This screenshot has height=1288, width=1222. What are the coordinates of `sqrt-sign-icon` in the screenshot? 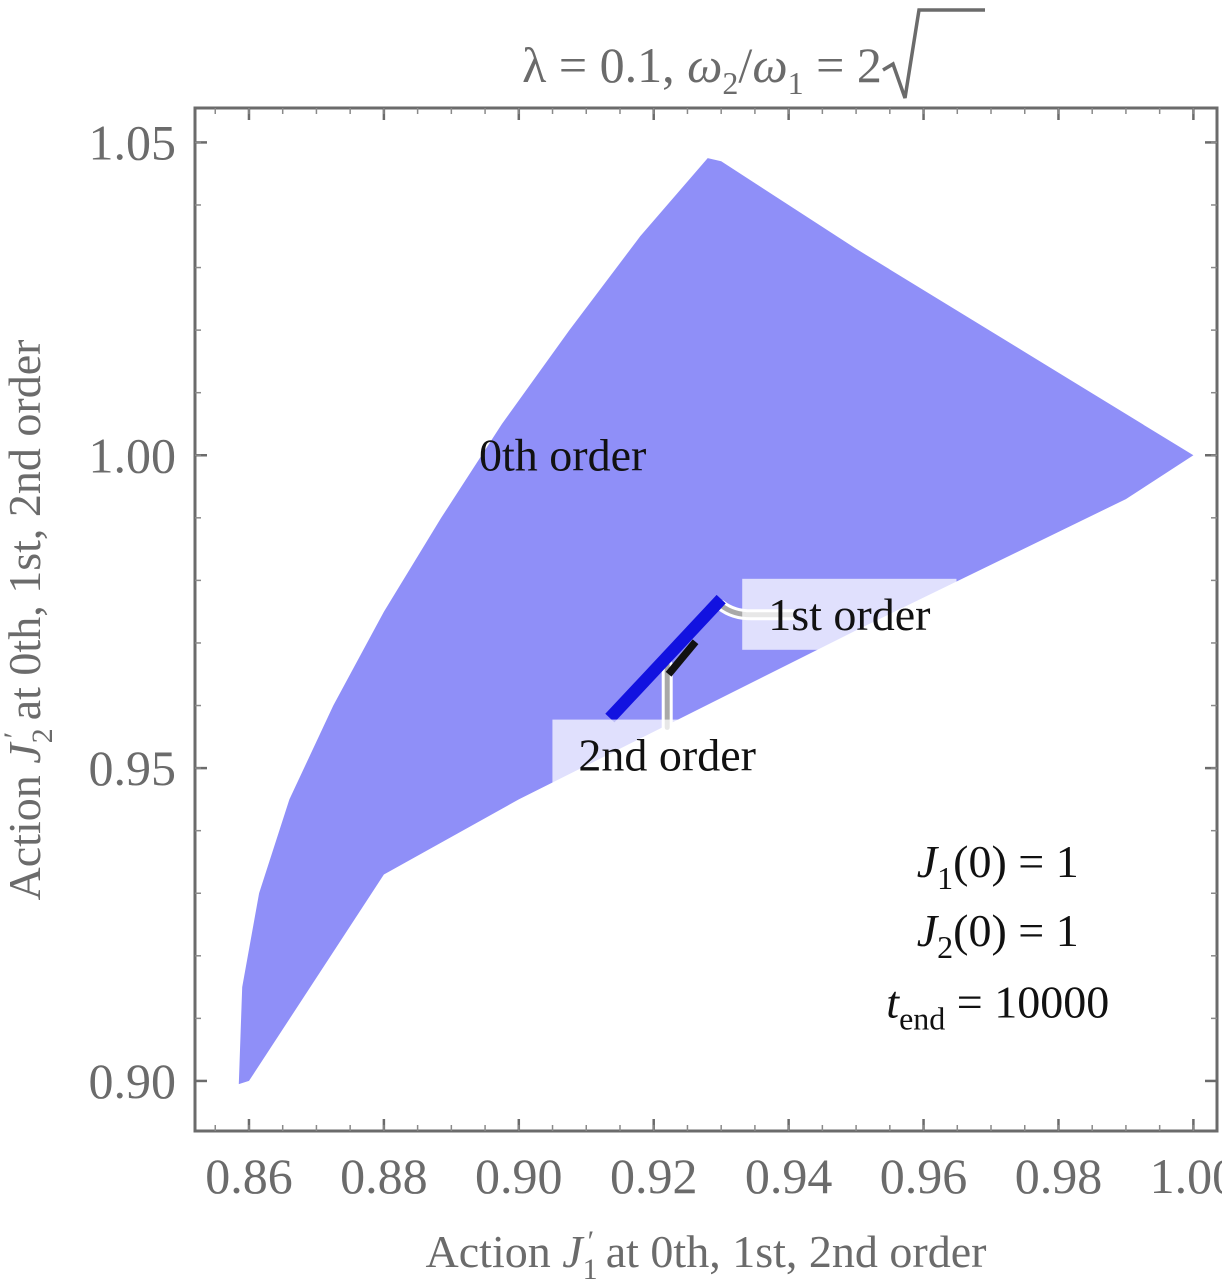 It's located at (933, 53).